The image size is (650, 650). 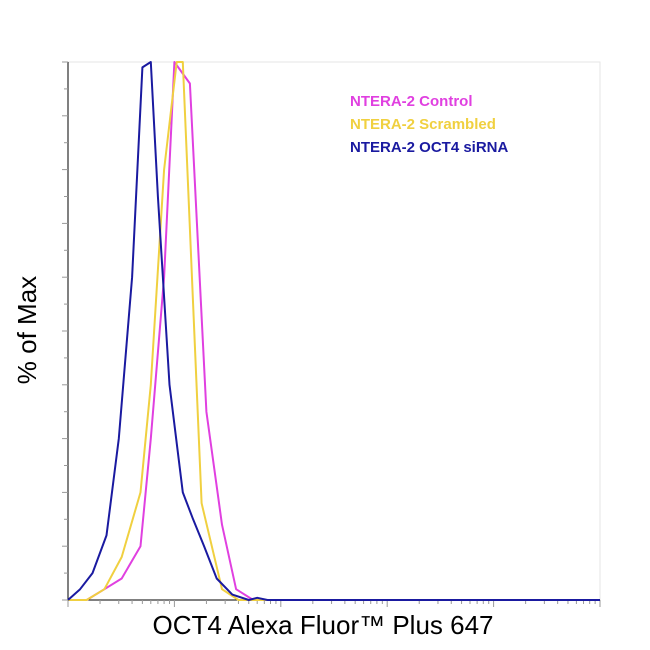 I want to click on y-axis-title: % of Max, so click(x=27, y=330).